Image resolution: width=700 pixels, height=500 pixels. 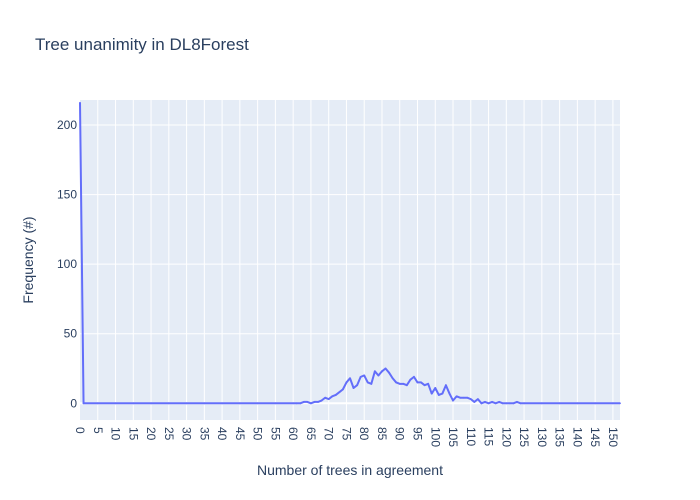 What do you see at coordinates (418, 434) in the screenshot?
I see `x-tick-label: 95` at bounding box center [418, 434].